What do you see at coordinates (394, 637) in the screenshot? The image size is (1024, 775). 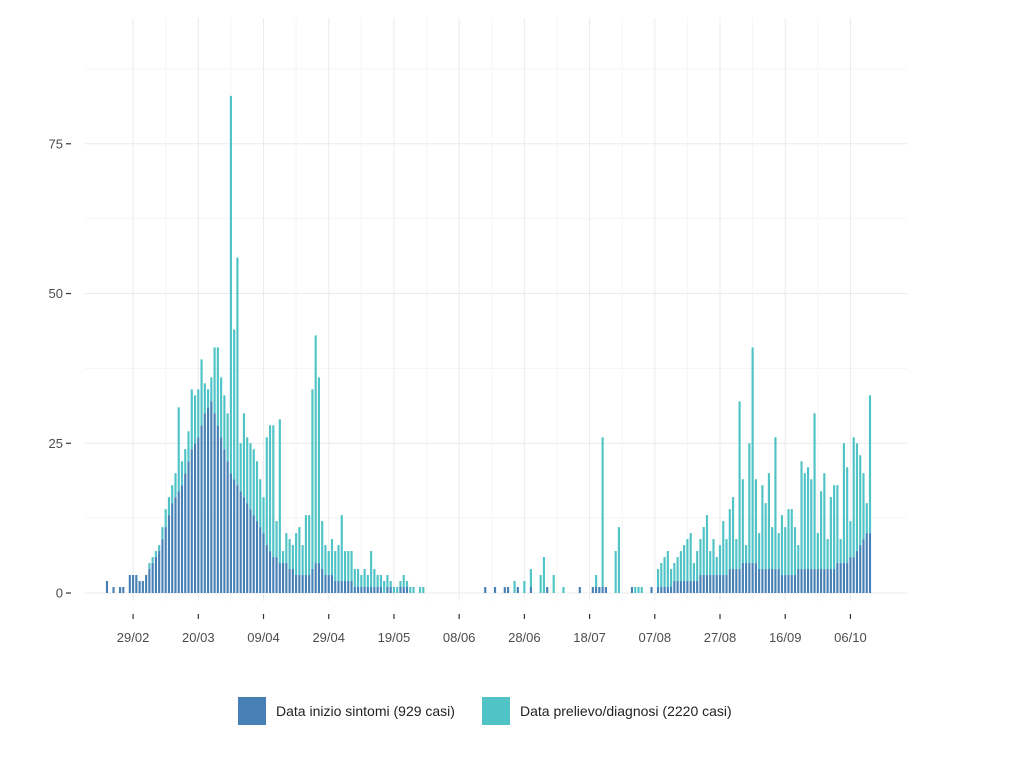 I see `x-tick-label: 19/05` at bounding box center [394, 637].